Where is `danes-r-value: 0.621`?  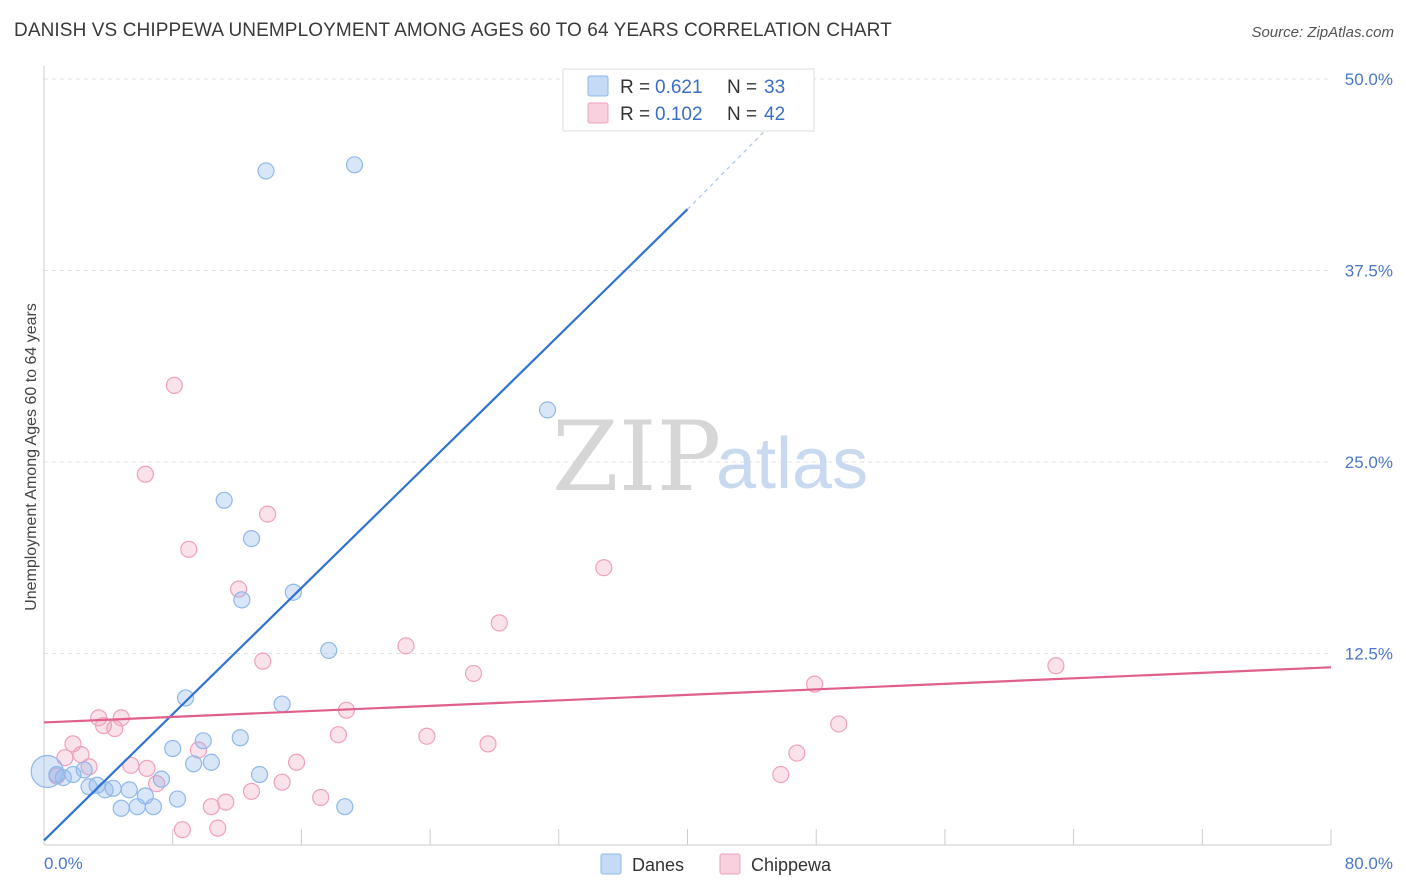 danes-r-value: 0.621 is located at coordinates (679, 87).